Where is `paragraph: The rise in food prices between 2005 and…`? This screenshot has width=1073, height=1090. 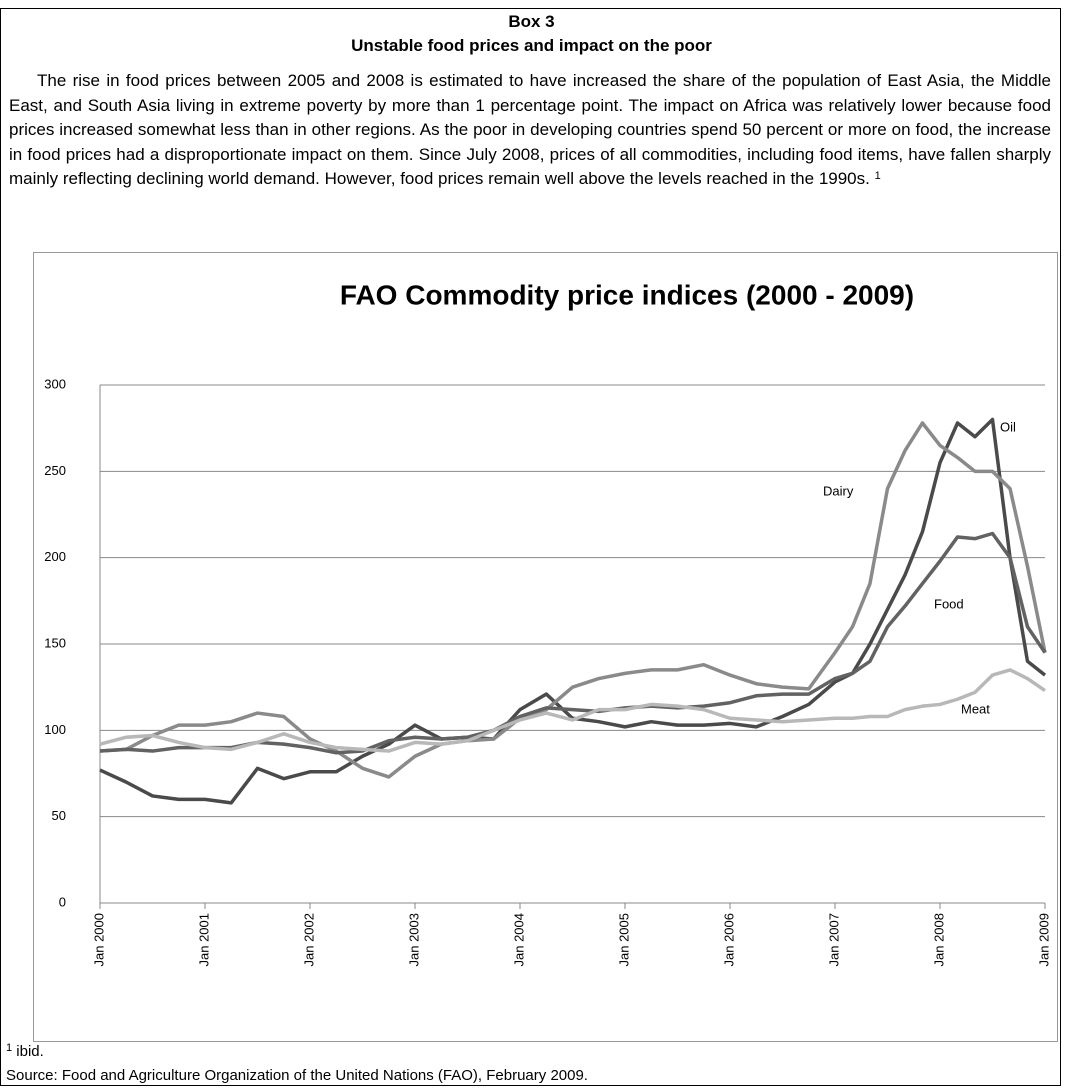 paragraph: The rise in food prices between 2005 and… is located at coordinates (530, 130).